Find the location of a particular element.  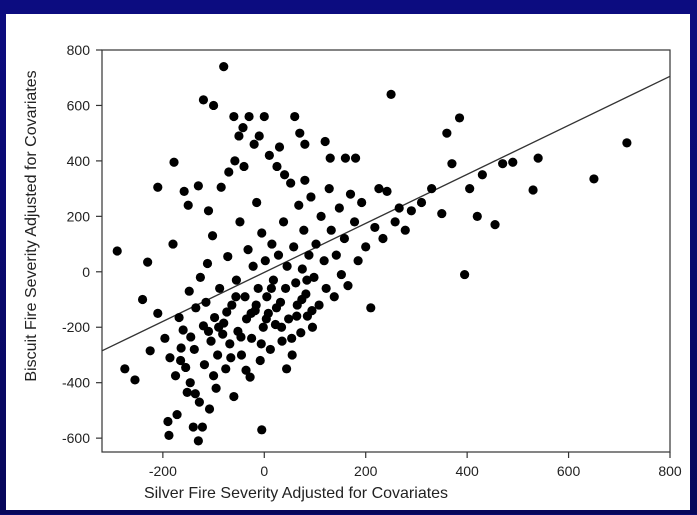

y-tick-label: -200 is located at coordinates (76, 327).